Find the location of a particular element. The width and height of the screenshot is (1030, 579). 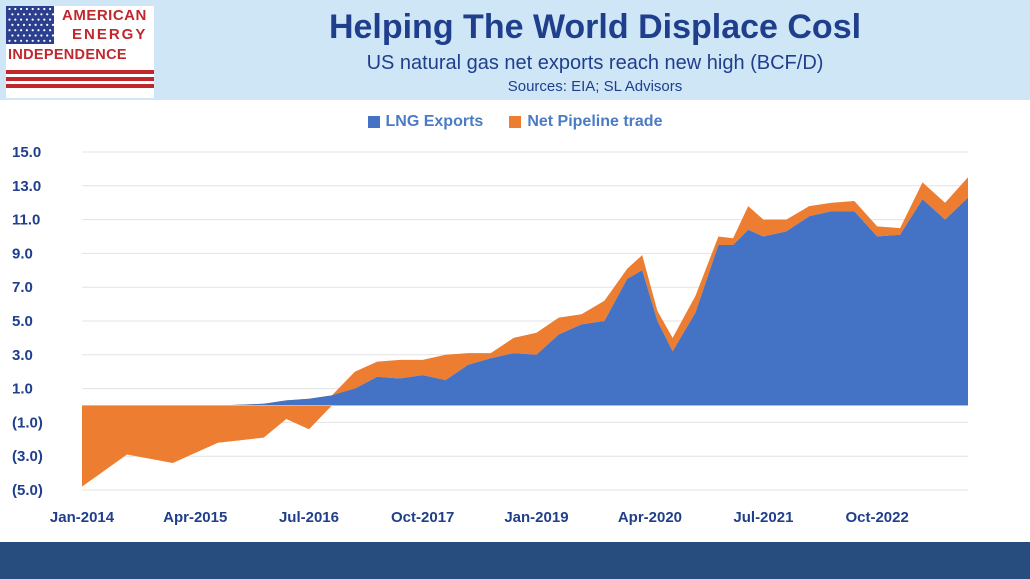

y-tick-label: 7.0 is located at coordinates (22, 287).